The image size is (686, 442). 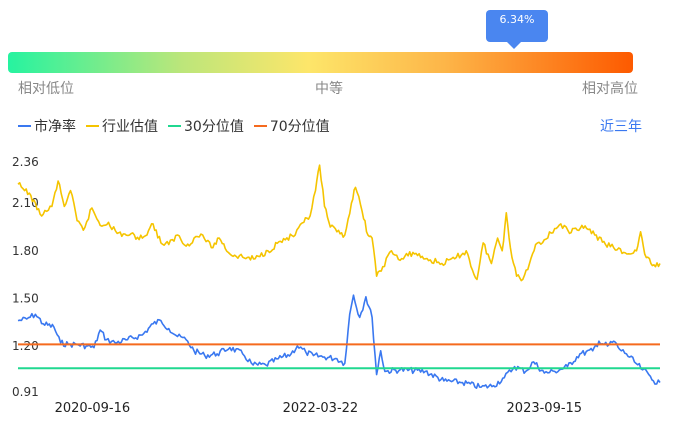 What do you see at coordinates (25, 277) in the screenshot?
I see `y-axis-ticks: 2.362.101.801.501.200.91` at bounding box center [25, 277].